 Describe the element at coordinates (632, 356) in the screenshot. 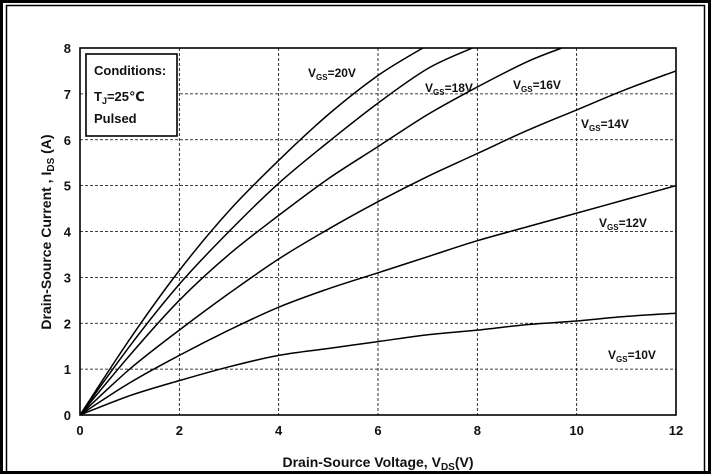

I see `series-label-vgs10: VGS=10V` at that location.